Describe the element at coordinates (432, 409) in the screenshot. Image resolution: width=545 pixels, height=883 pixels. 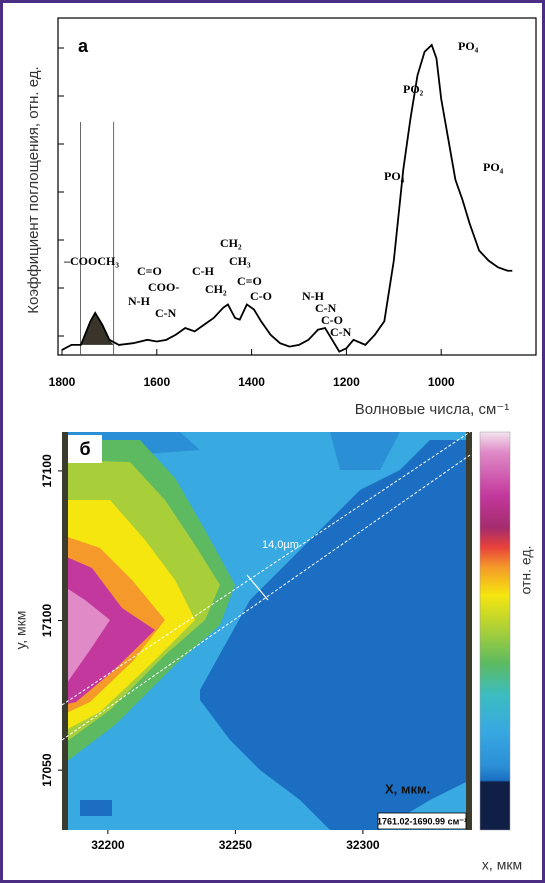
I see `x-axis-label: Волновые числа, см⁻¹` at that location.